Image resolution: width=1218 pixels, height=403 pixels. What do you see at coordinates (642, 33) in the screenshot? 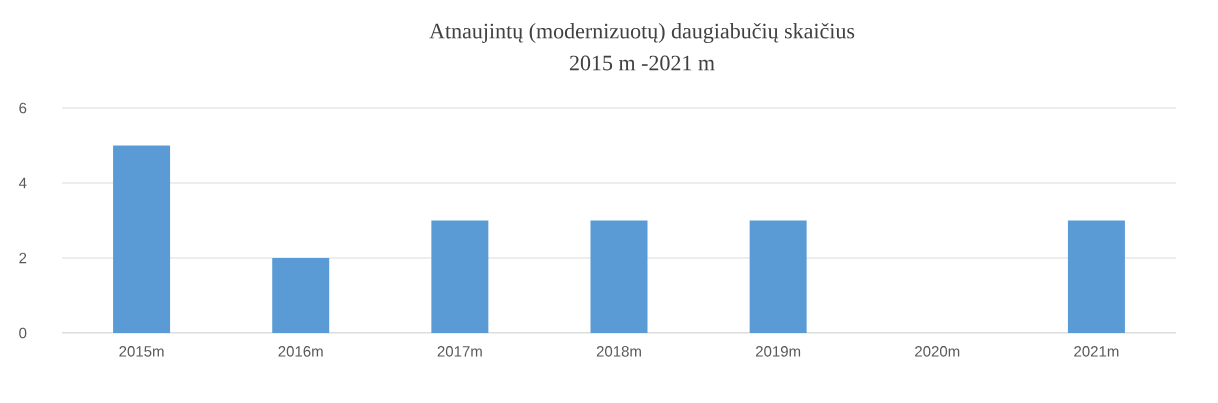
I see `chart-title: Atnaujintų (modernizuotų) daugiabučių skaičius` at bounding box center [642, 33].